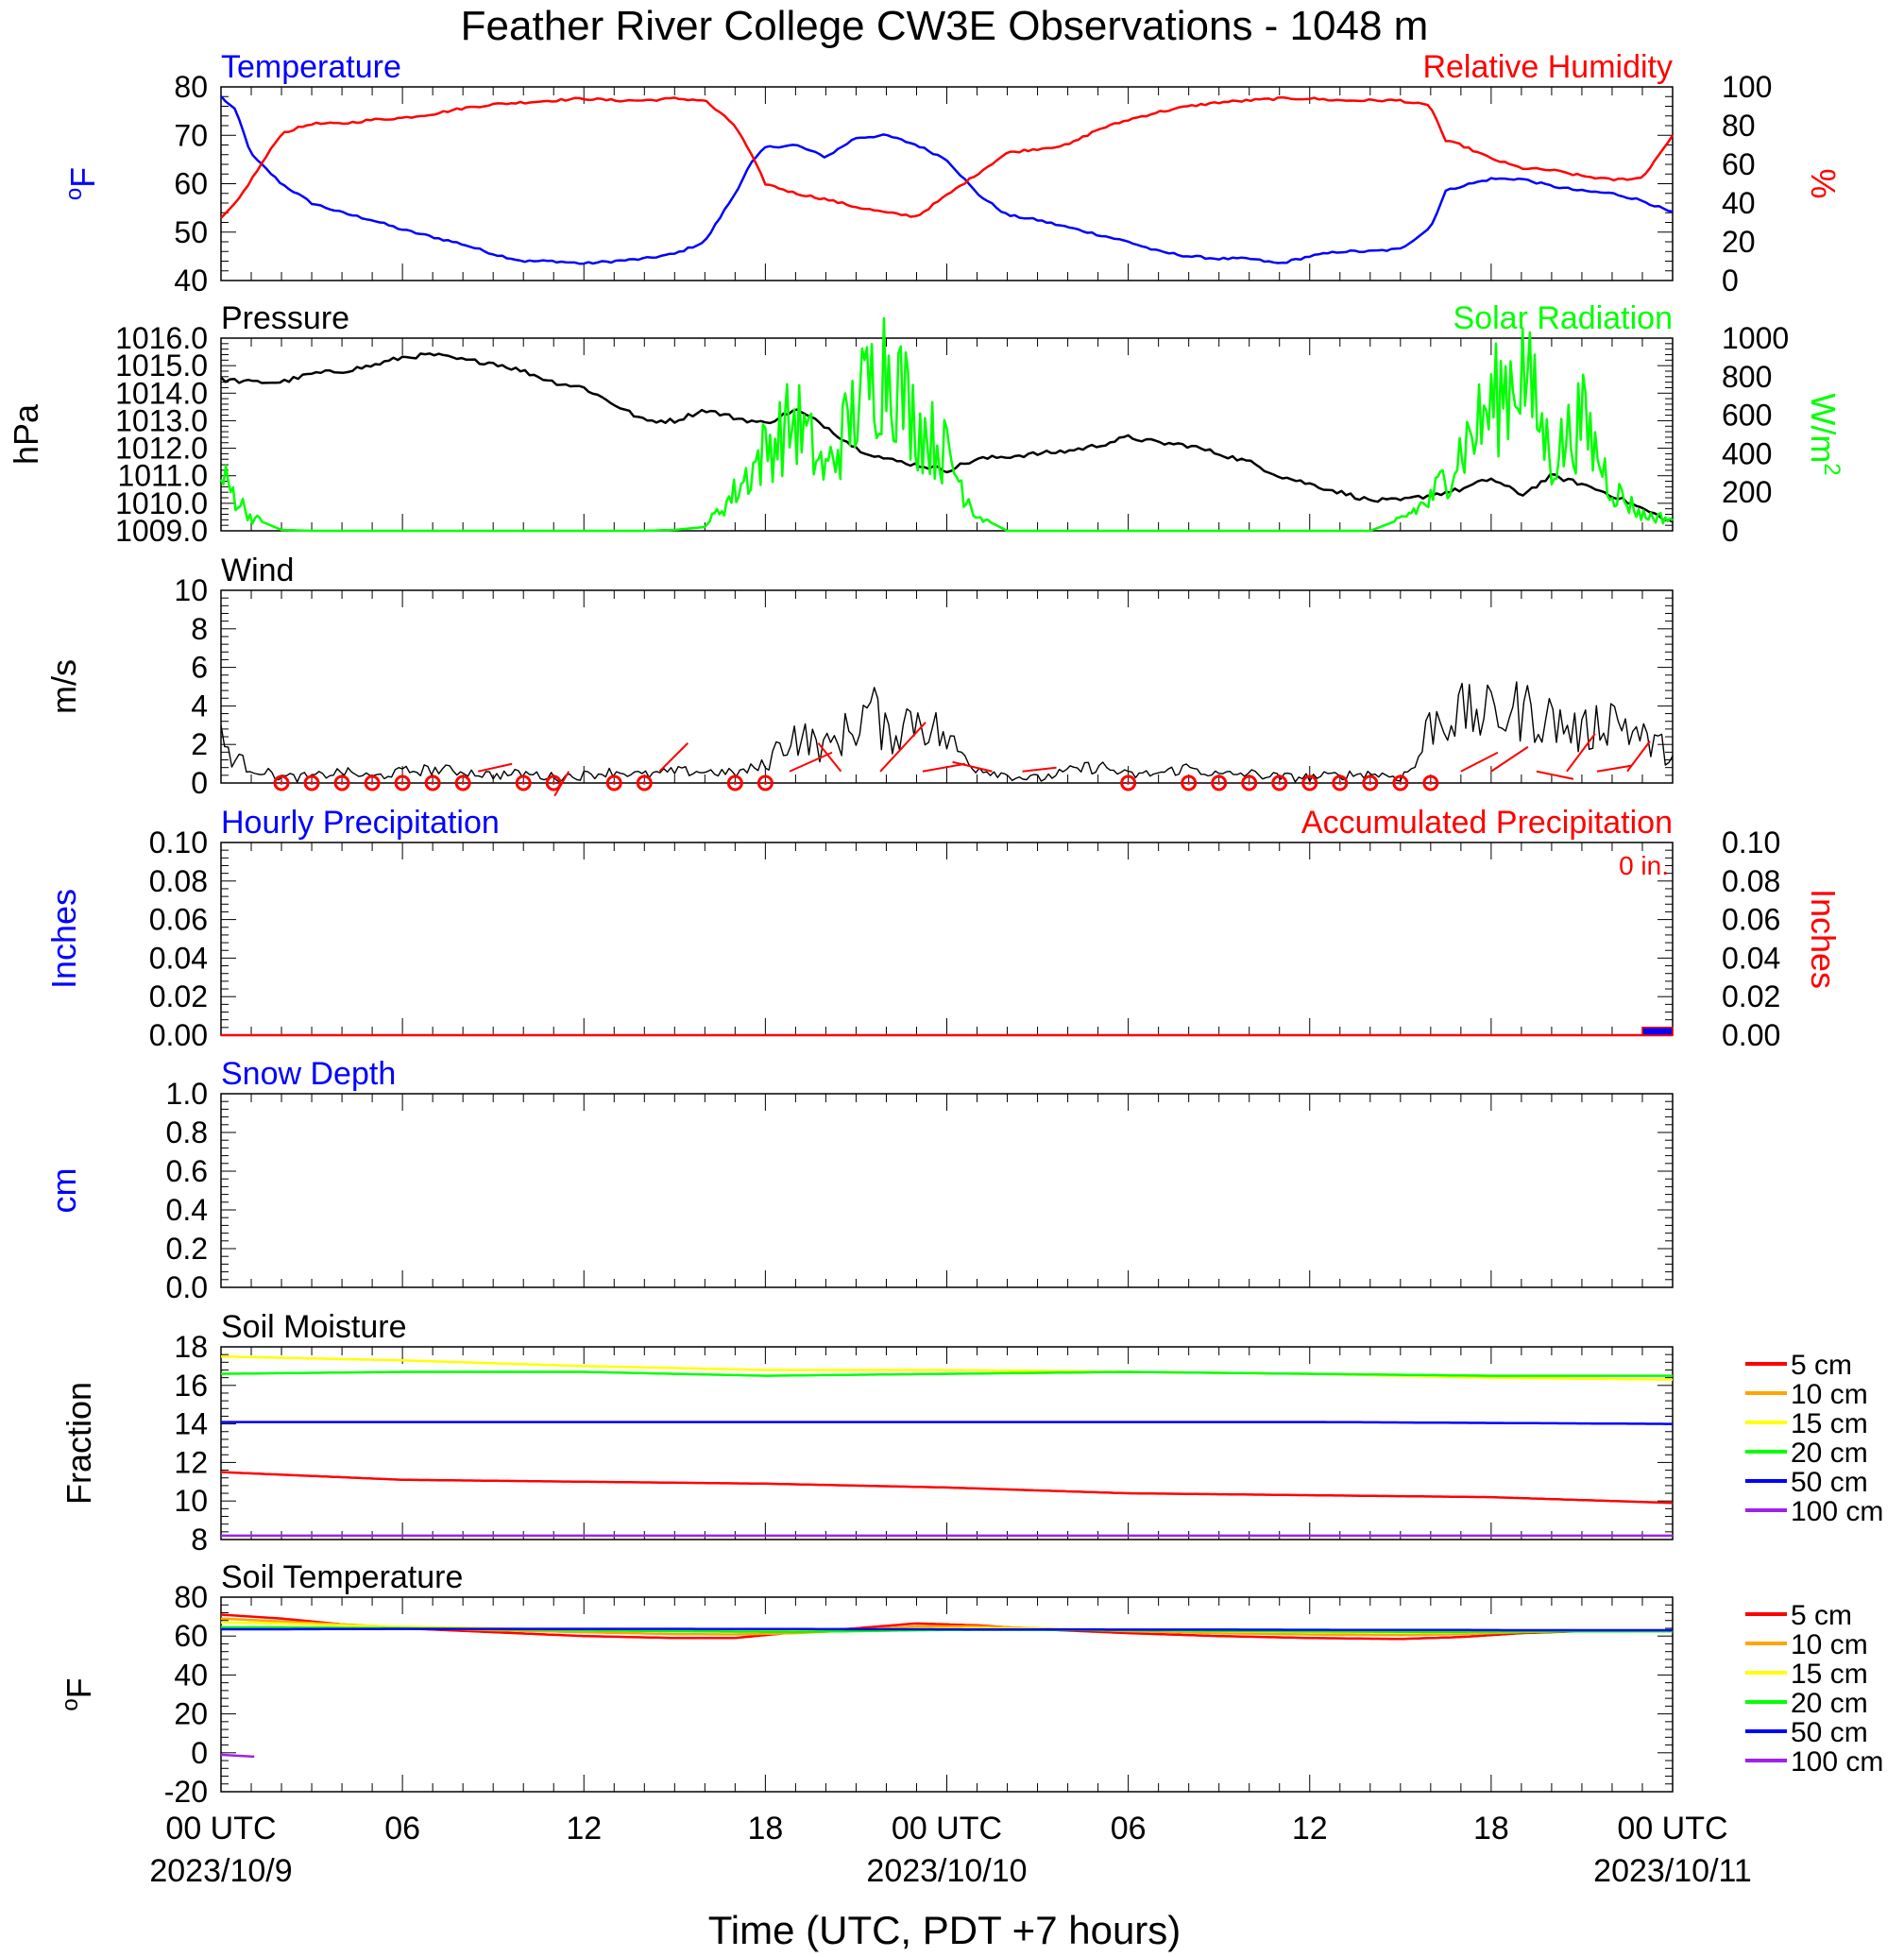 The height and width of the screenshot is (1957, 1904). What do you see at coordinates (63, 686) in the screenshot?
I see `y-axis-label: m/s` at bounding box center [63, 686].